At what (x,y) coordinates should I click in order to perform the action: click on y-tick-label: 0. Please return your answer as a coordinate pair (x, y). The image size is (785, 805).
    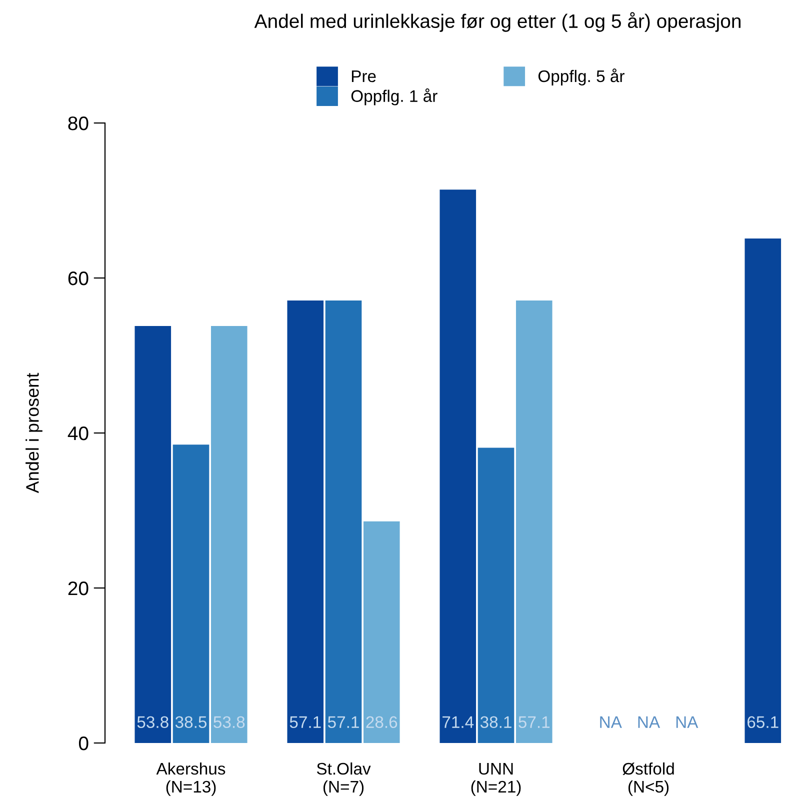
    Looking at the image, I should click on (83, 743).